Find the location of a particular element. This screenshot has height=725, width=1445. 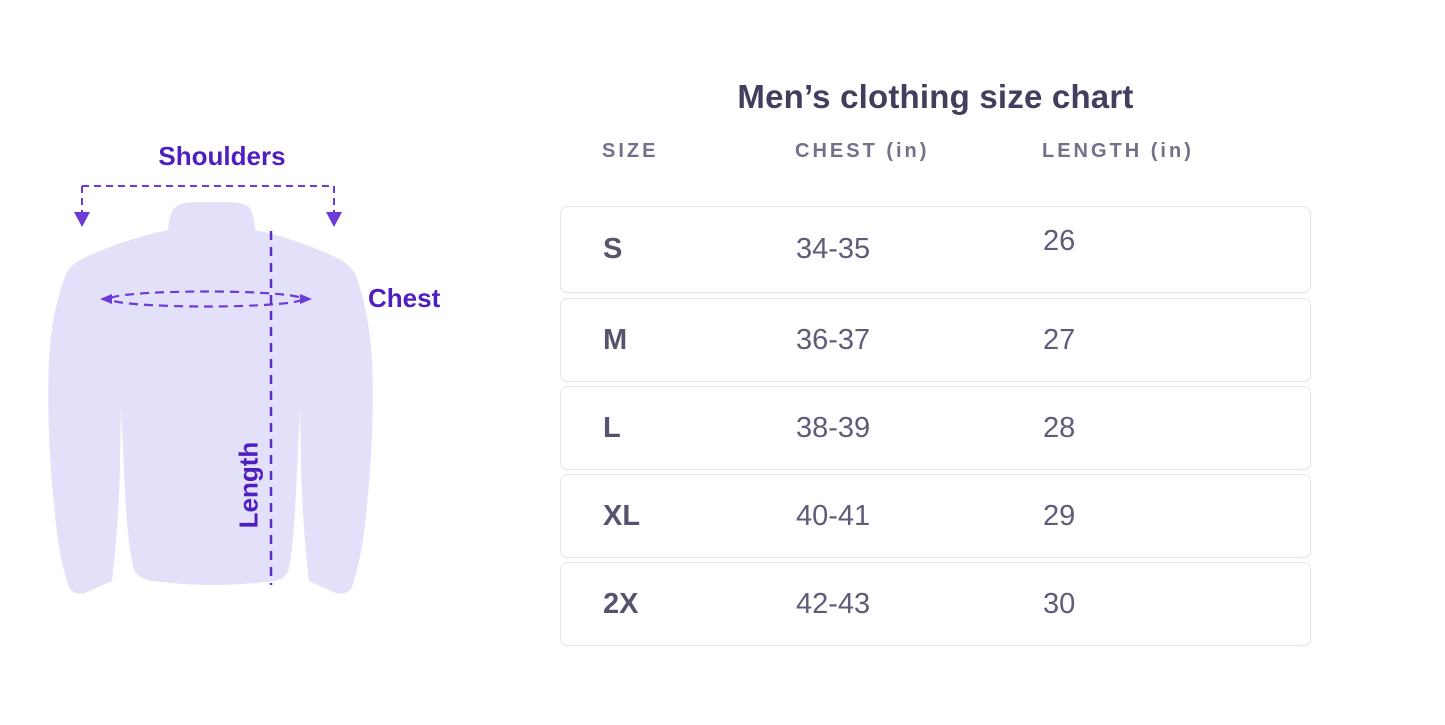

table-row-2x: 2X 42-43 30 is located at coordinates (935, 604).